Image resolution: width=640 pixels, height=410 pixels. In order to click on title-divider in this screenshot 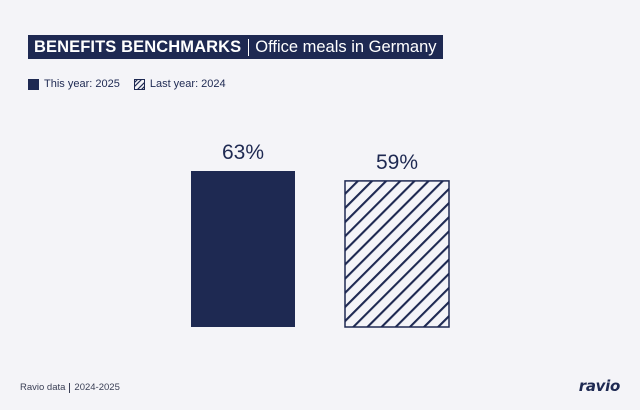, I will do `click(249, 47)`.